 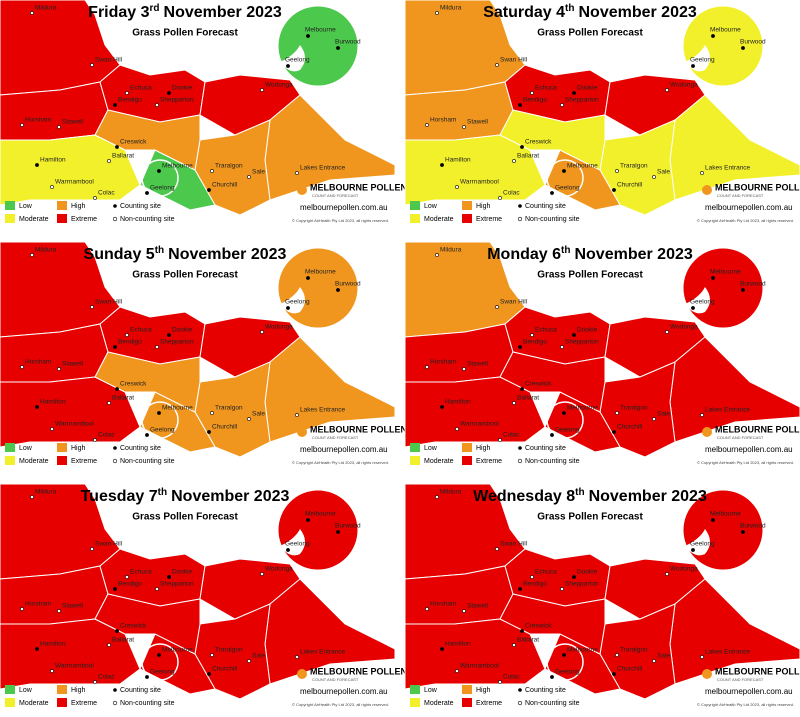 I want to click on region, so click(x=552, y=624).